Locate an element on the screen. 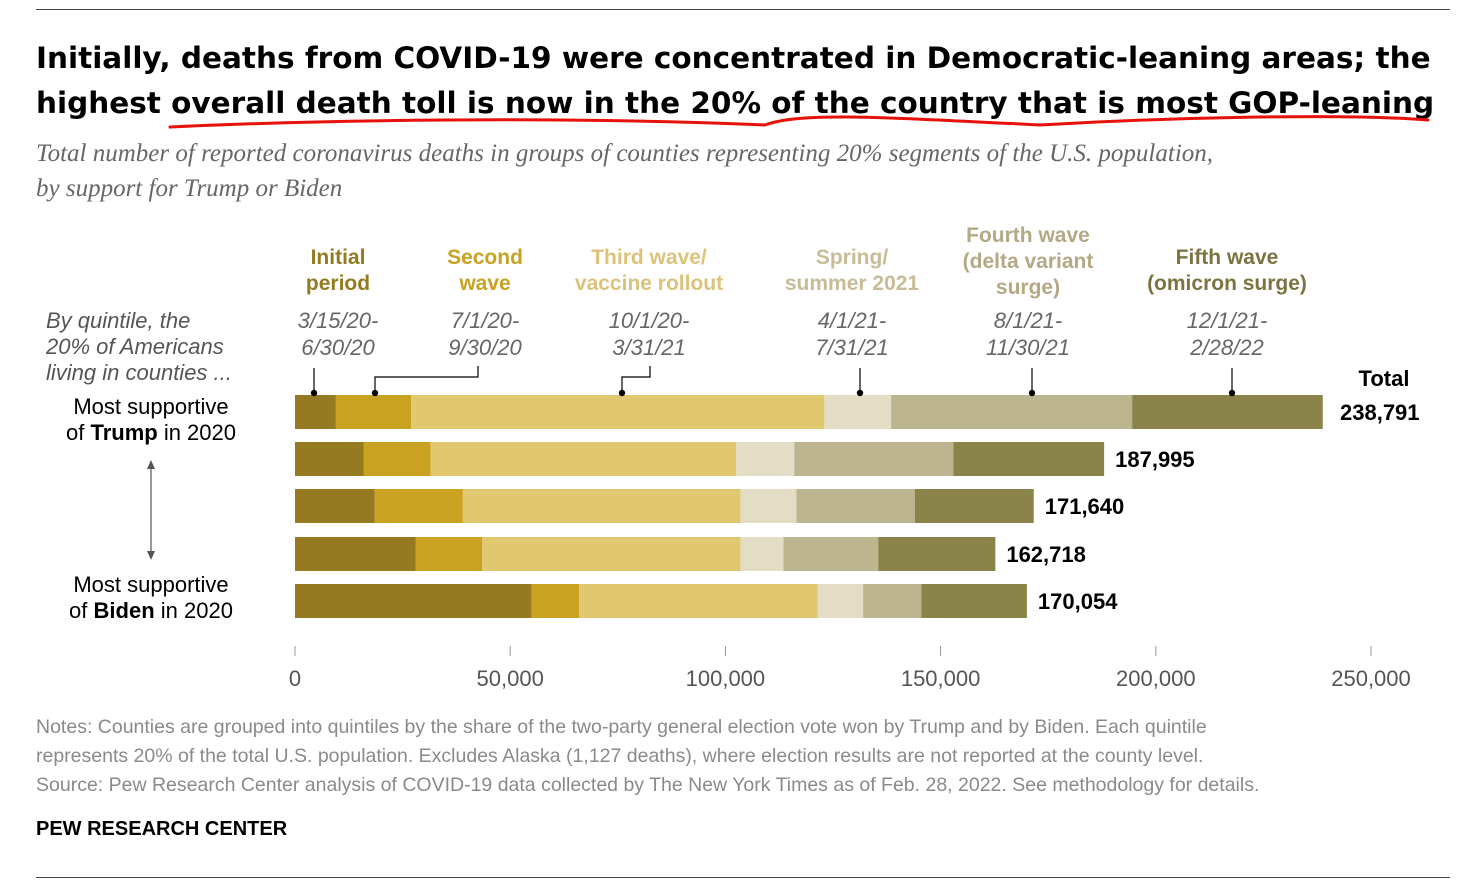 This screenshot has height=891, width=1468. subtitle-line-2: by support for Trump or Biden is located at coordinates (189, 188).